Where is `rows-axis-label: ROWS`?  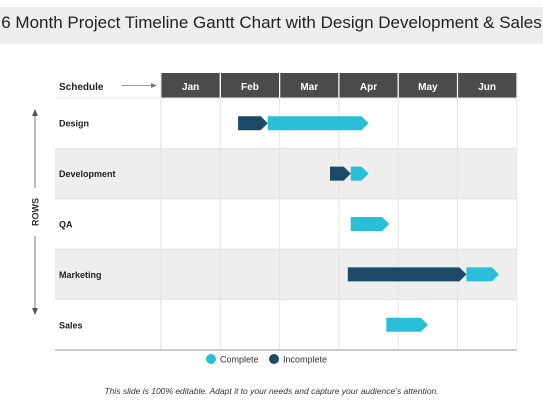
rows-axis-label: ROWS is located at coordinates (36, 212).